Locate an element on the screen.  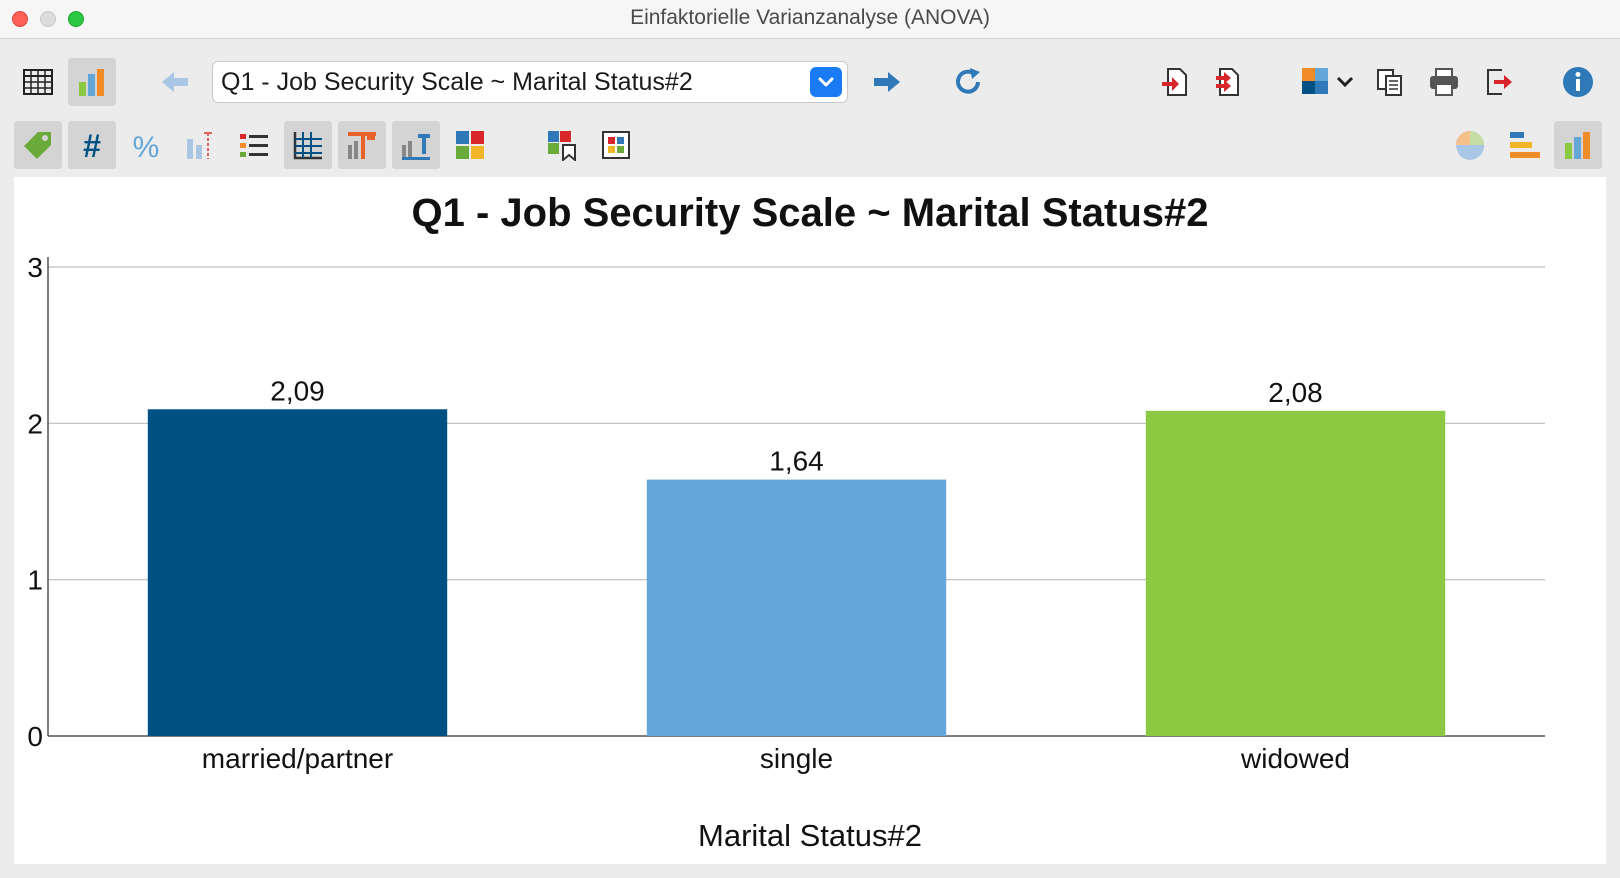
bookmark-chart-icon is located at coordinates (562, 146).